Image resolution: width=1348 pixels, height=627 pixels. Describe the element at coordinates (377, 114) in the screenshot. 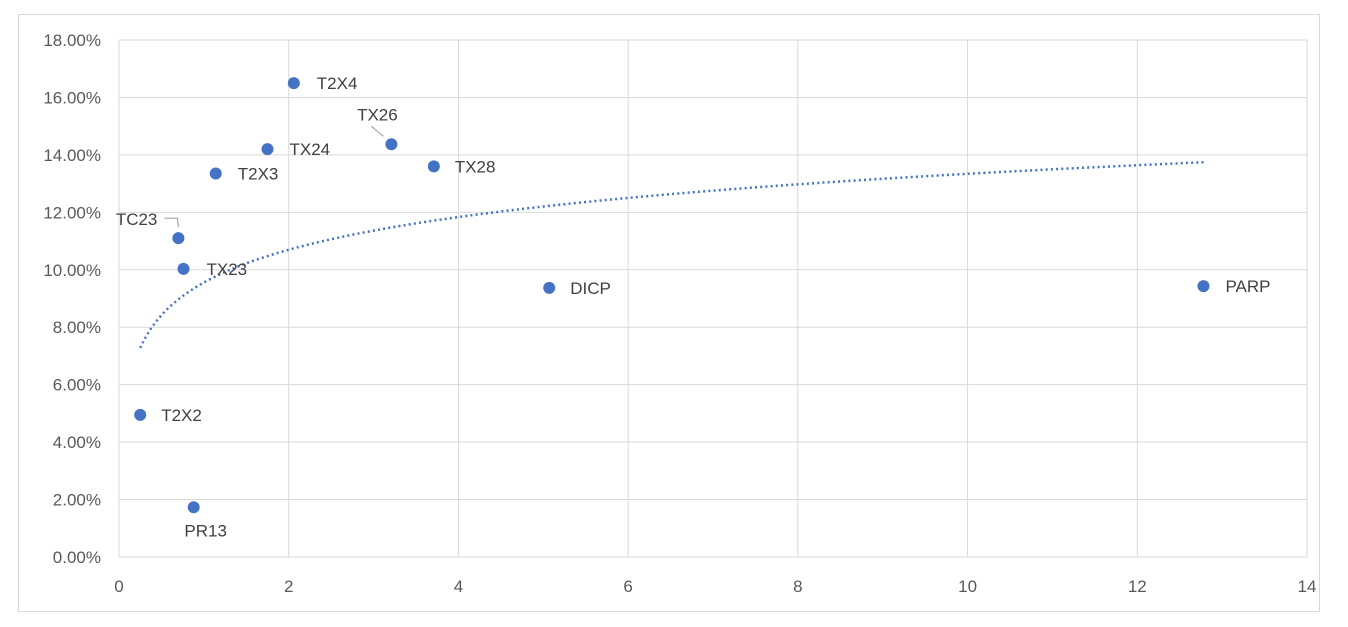

I see `point-label-tx26: TX26` at that location.